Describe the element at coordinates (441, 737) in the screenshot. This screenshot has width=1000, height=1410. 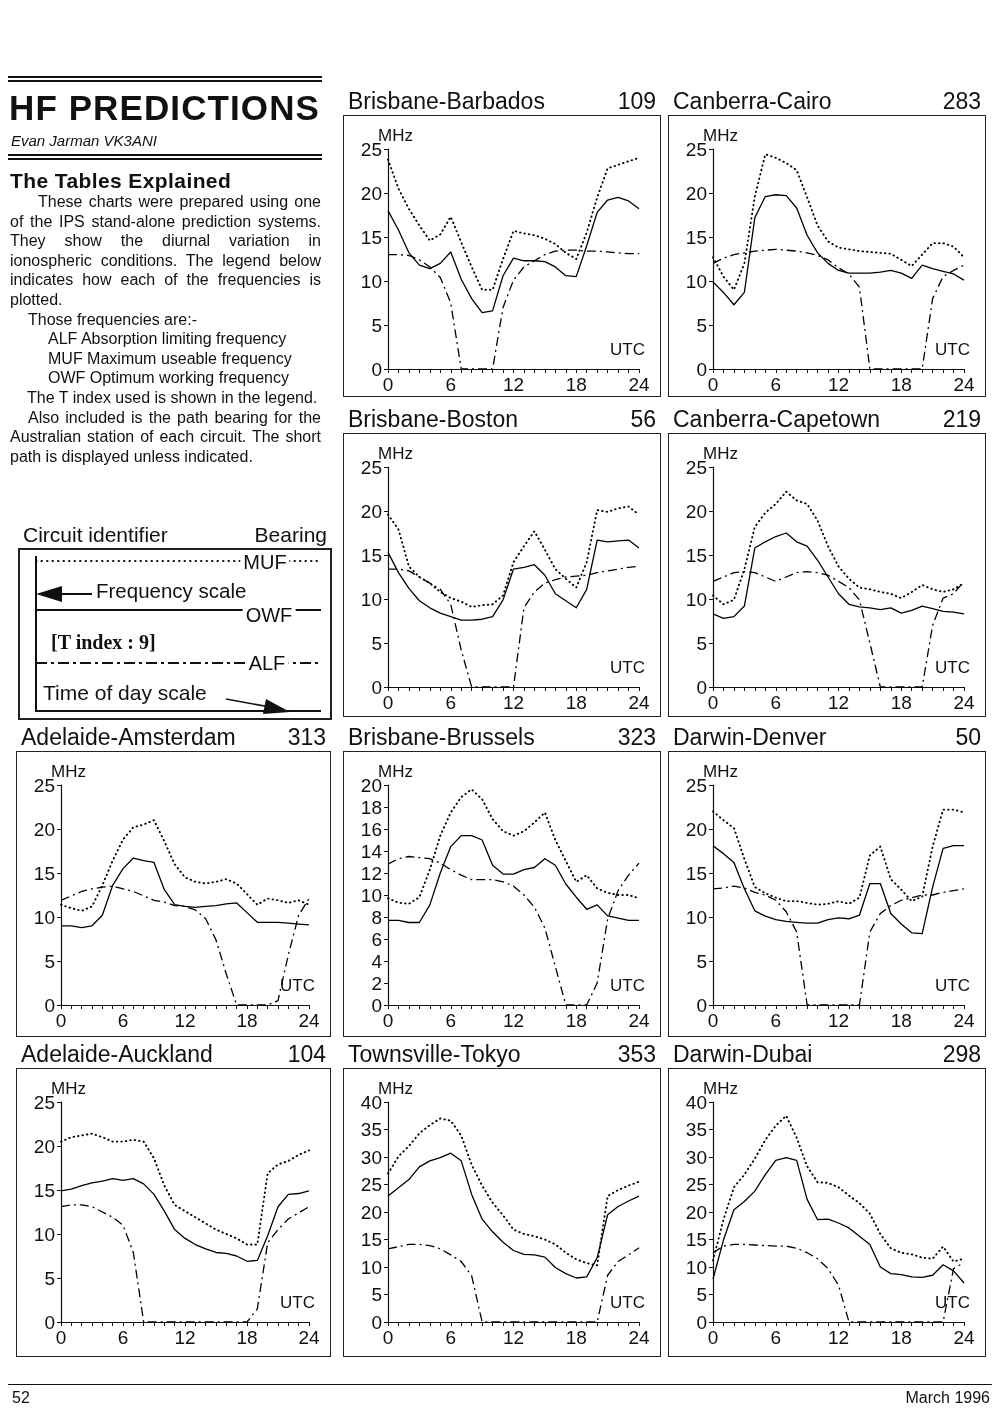
I see `chart-title: Brisbane-Brussels` at that location.